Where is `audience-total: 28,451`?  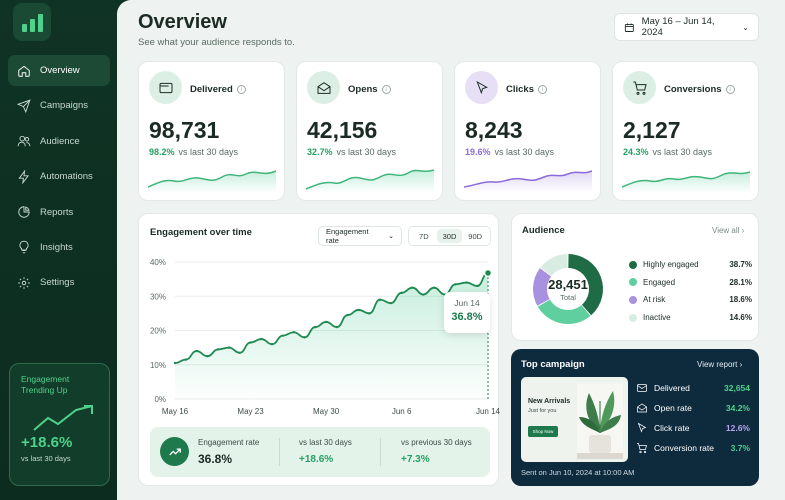
audience-total: 28,451 is located at coordinates (568, 284).